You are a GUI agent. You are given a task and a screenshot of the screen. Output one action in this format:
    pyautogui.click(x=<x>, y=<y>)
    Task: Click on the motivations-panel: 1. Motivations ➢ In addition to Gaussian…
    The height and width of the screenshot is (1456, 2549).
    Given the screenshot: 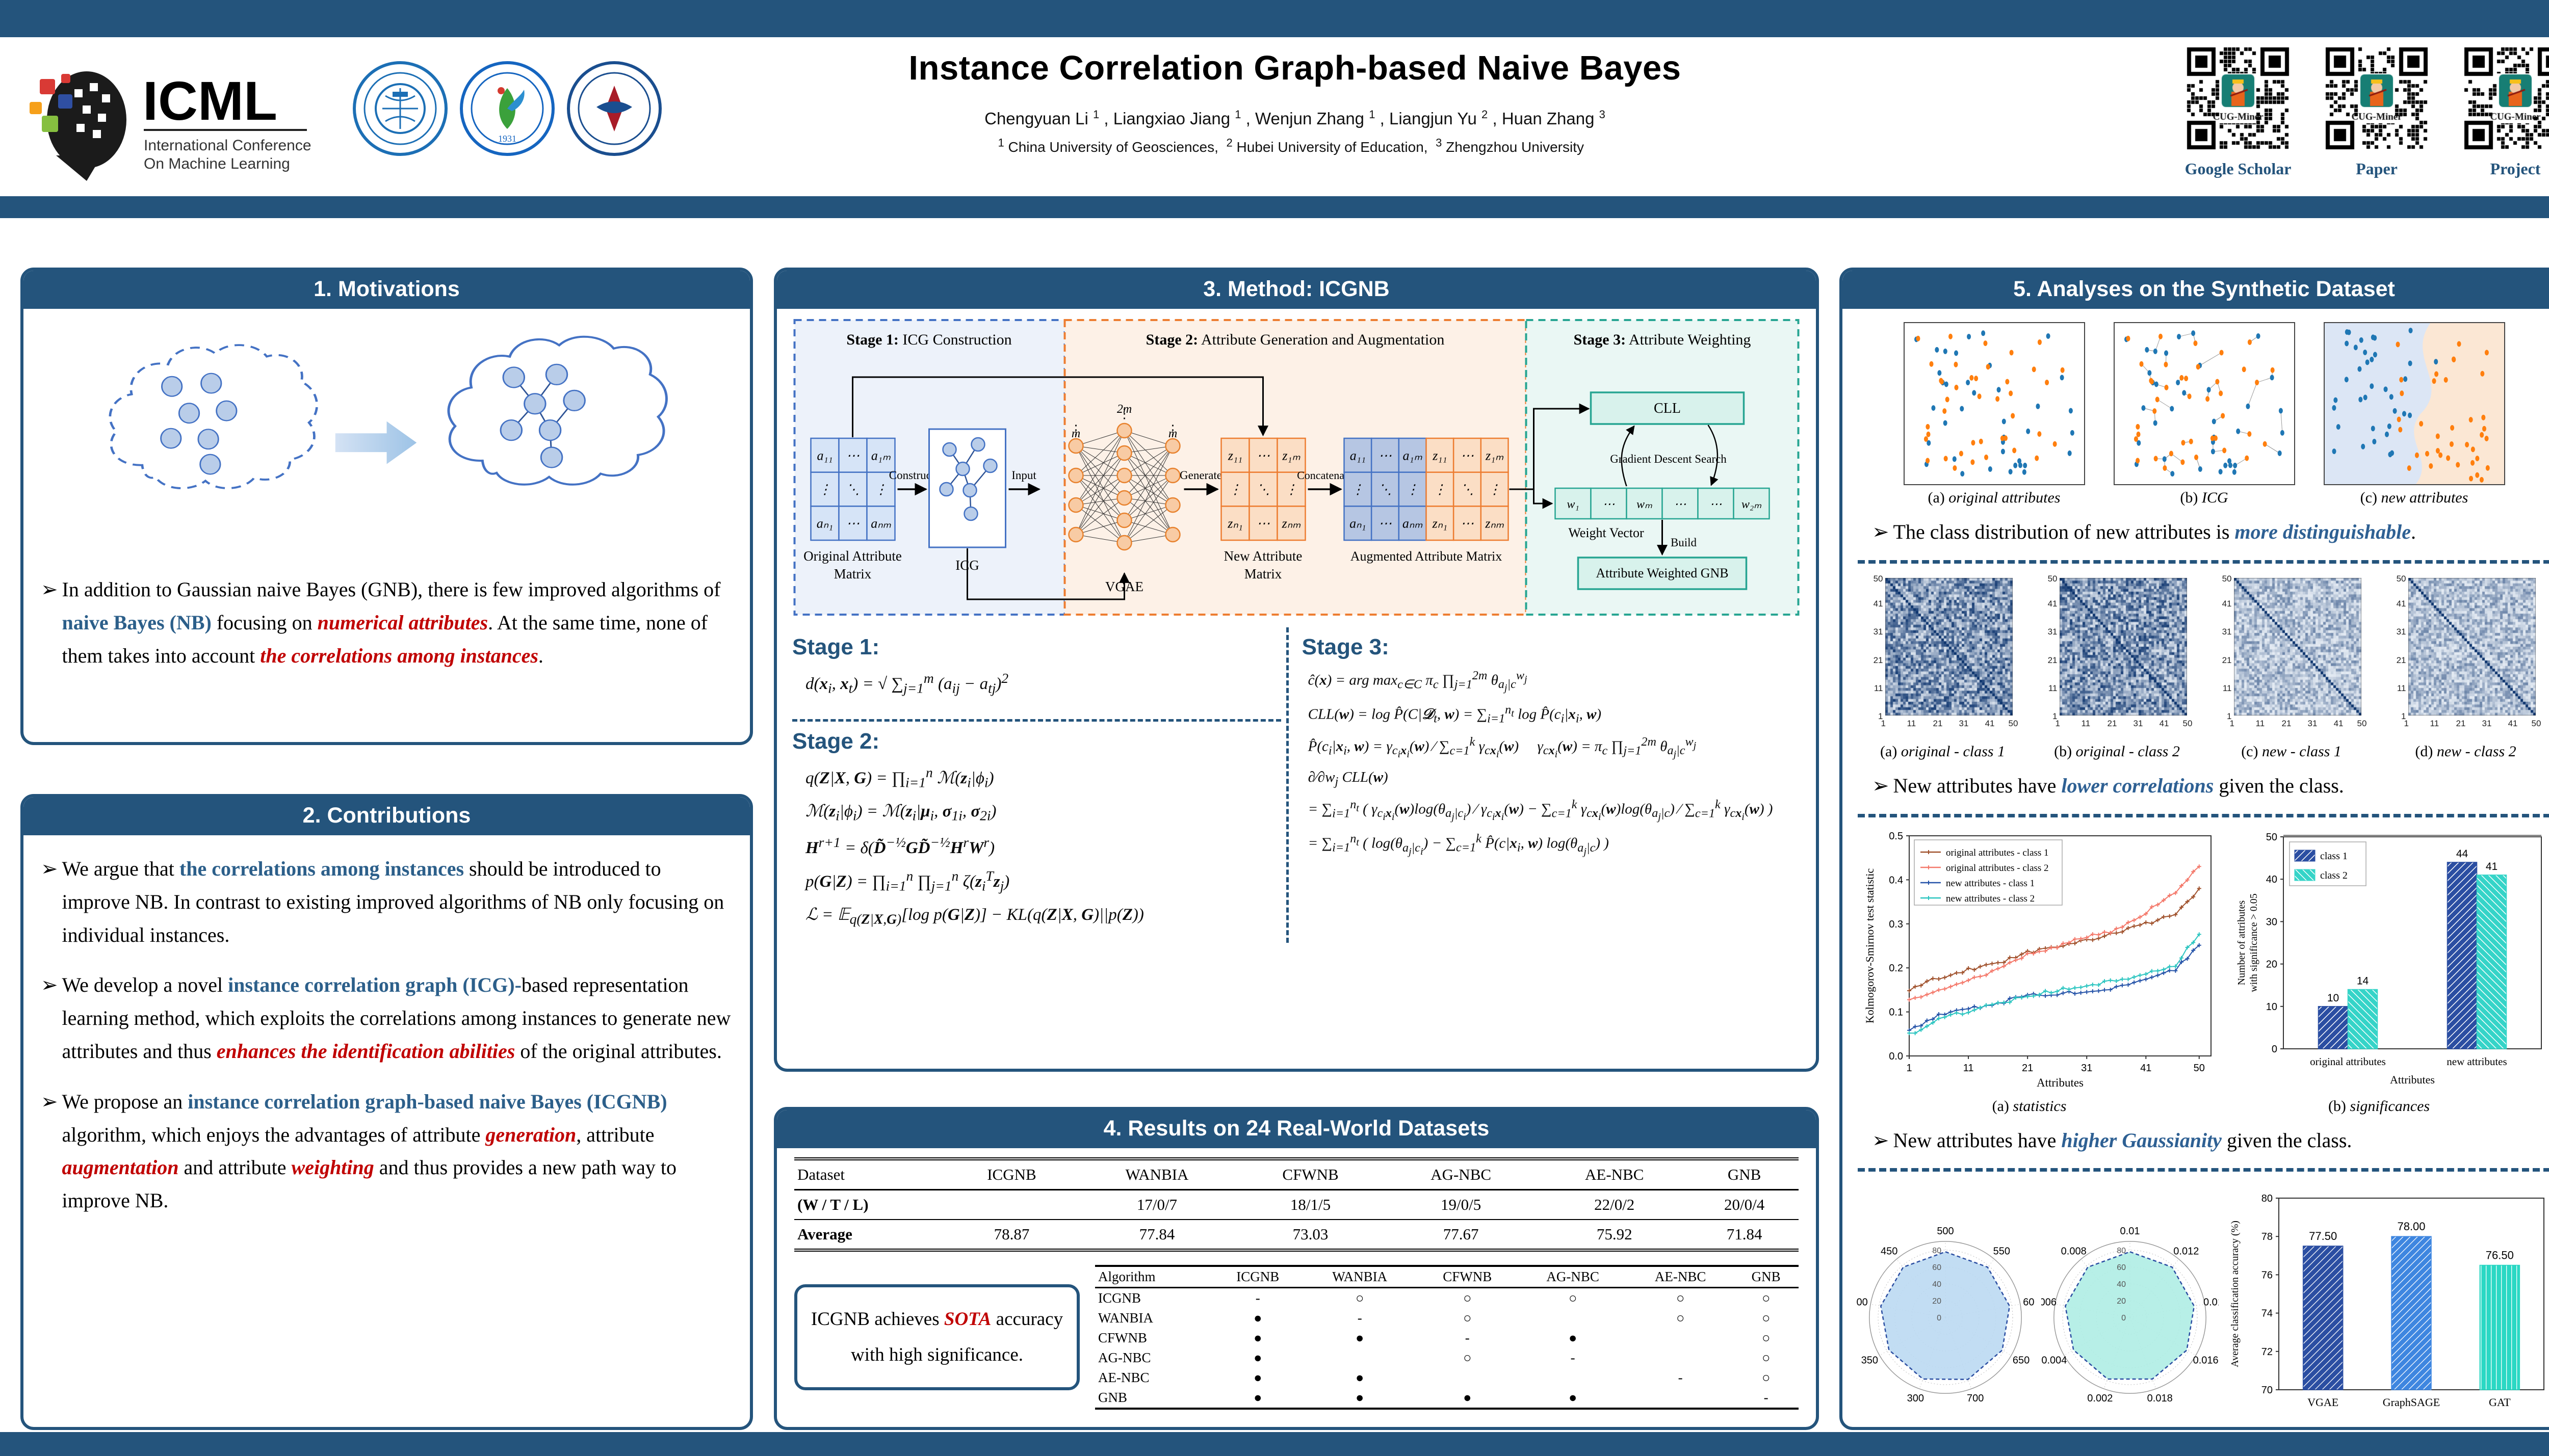 What is the action you would take?
    pyautogui.click(x=386, y=506)
    